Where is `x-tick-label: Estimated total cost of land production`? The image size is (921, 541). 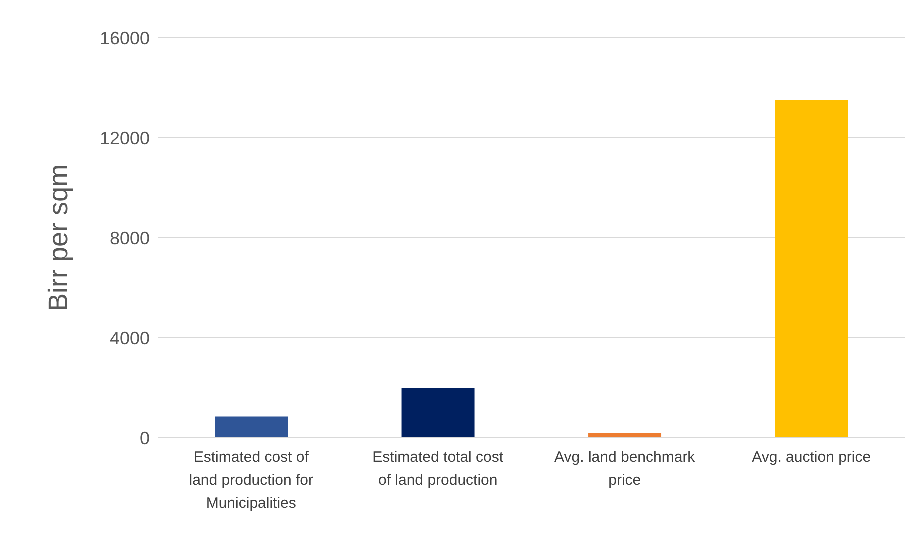 x-tick-label: Estimated total cost of land production is located at coordinates (438, 469).